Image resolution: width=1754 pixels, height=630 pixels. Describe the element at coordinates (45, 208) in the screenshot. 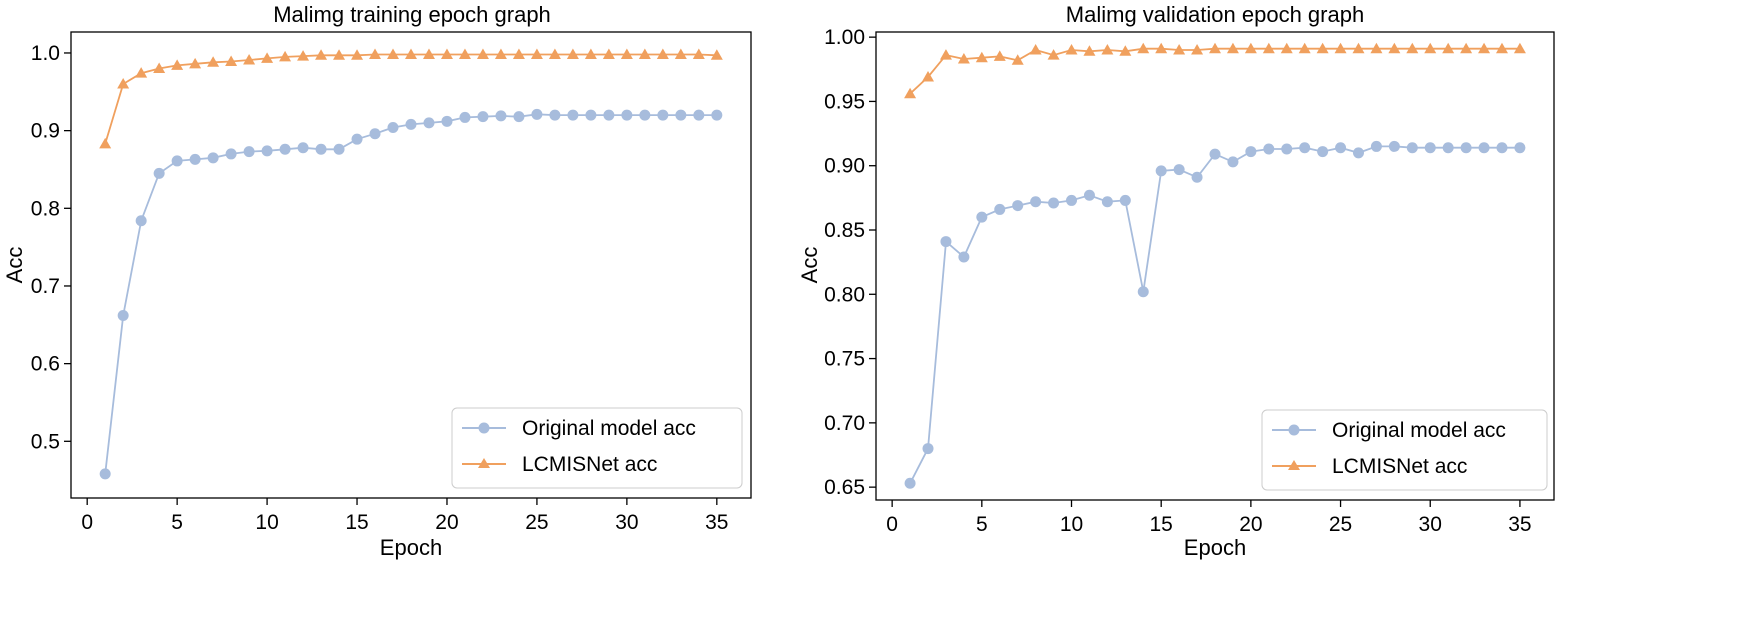

I see `y-tick-label: 0.8` at that location.